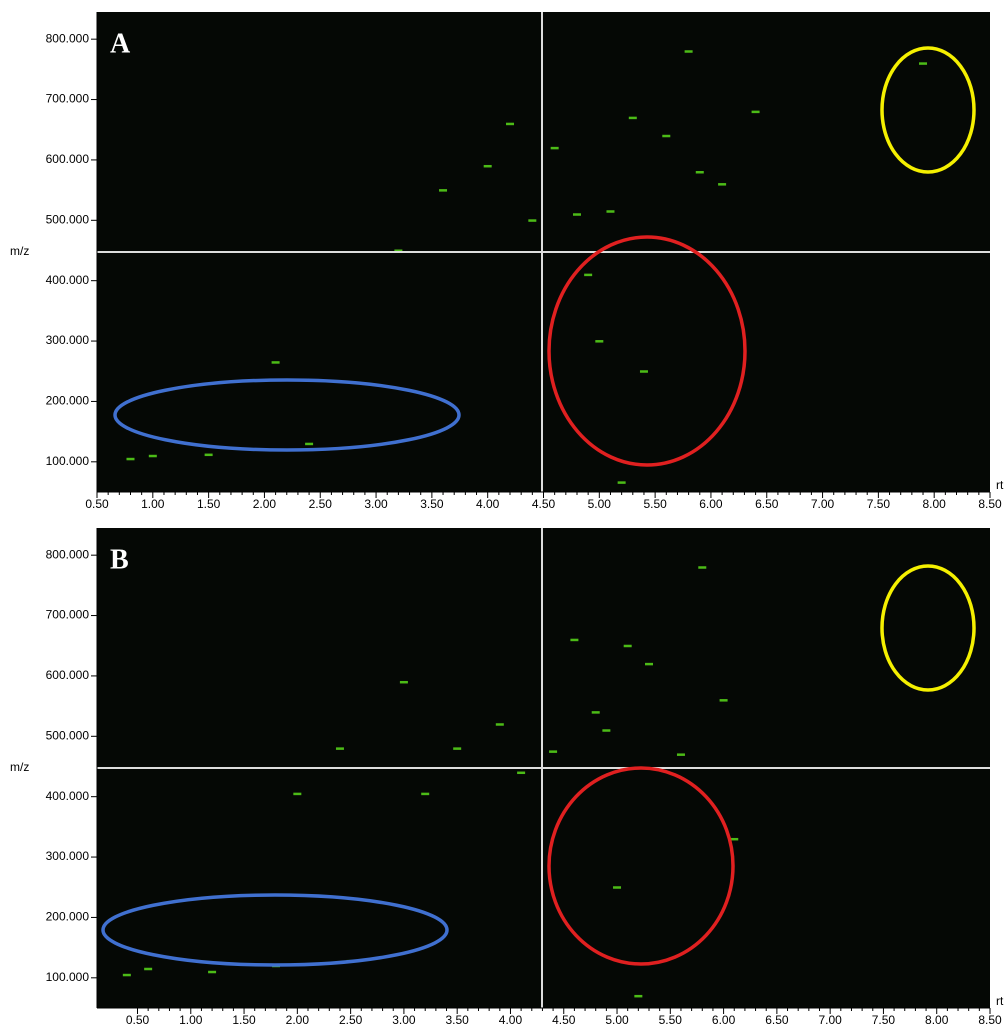  I want to click on x-tick-label: 7.50, so click(879, 504).